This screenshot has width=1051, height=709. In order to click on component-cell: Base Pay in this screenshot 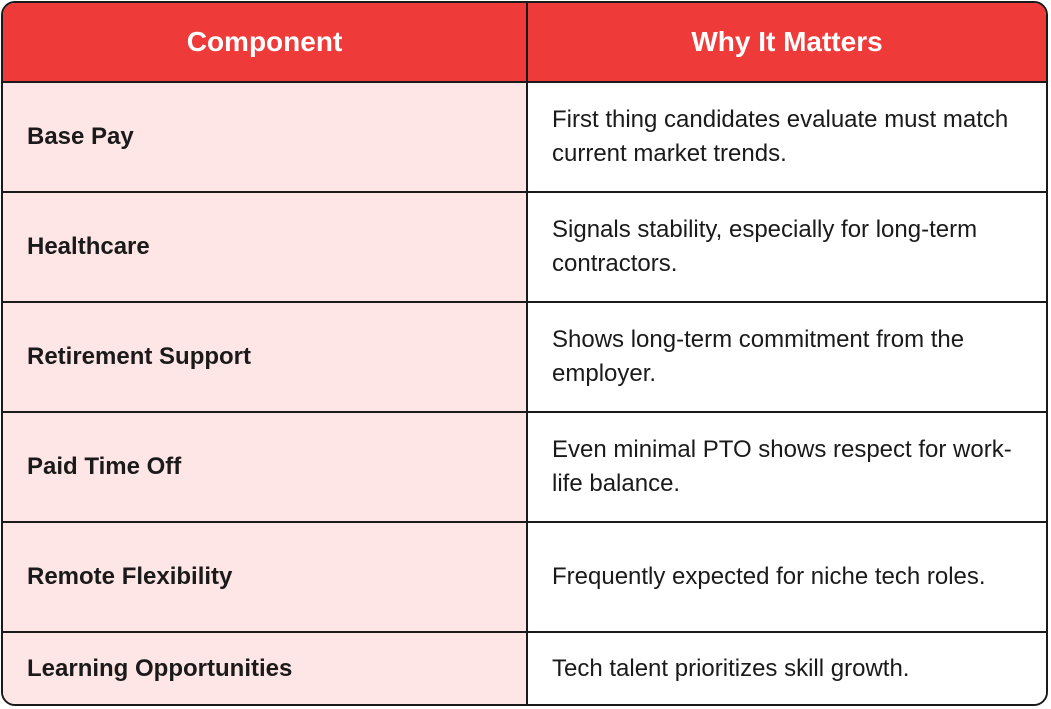, I will do `click(265, 137)`.